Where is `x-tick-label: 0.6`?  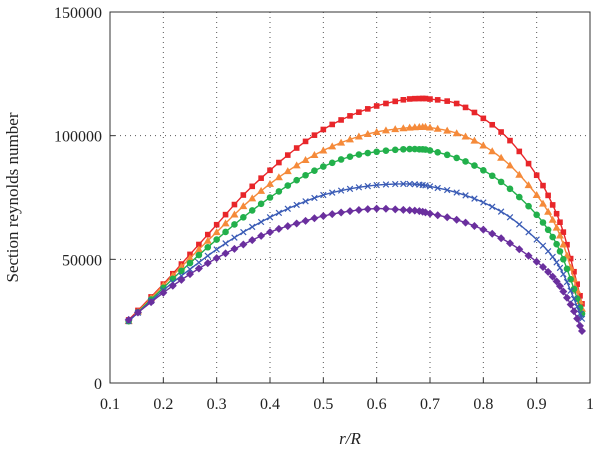
x-tick-label: 0.6 is located at coordinates (377, 404).